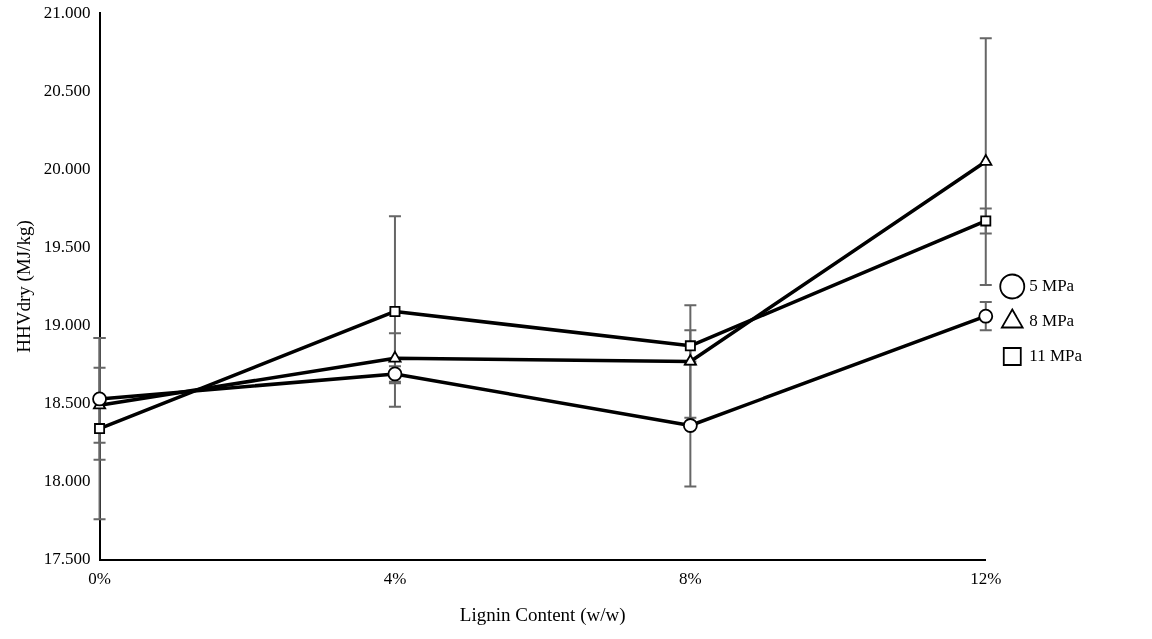 The height and width of the screenshot is (639, 1152). I want to click on y-tick-label: 18.500, so click(67, 403).